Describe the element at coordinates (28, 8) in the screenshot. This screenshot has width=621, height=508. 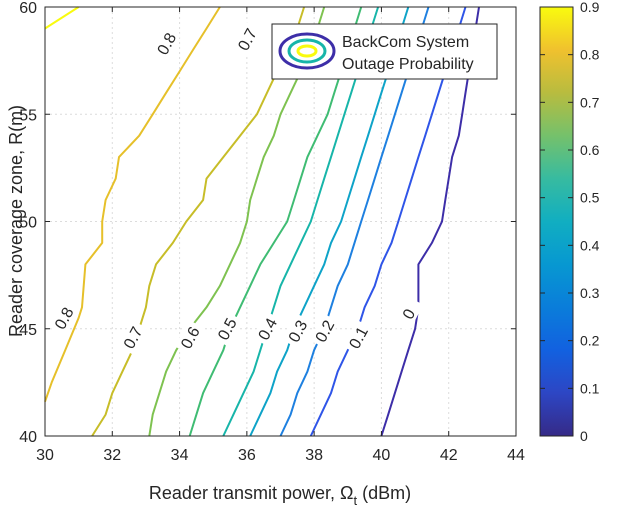
I see `y-tick-label: 60` at that location.